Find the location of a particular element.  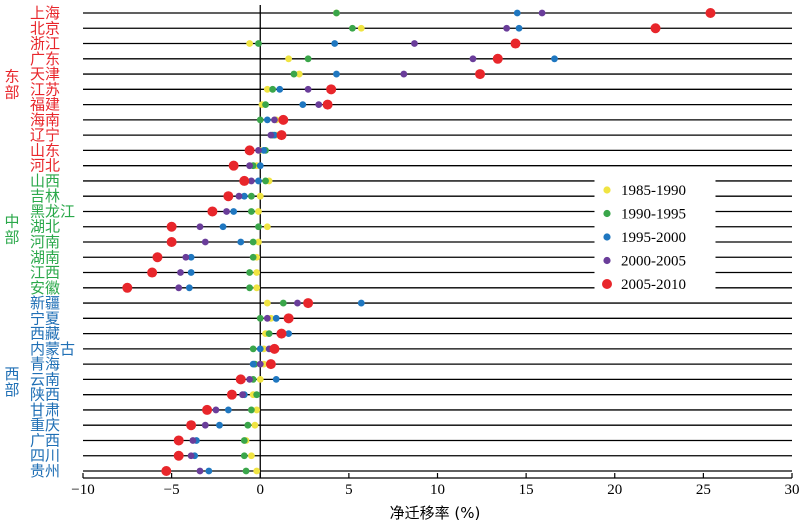

province-label: 辽宁 is located at coordinates (45, 135).